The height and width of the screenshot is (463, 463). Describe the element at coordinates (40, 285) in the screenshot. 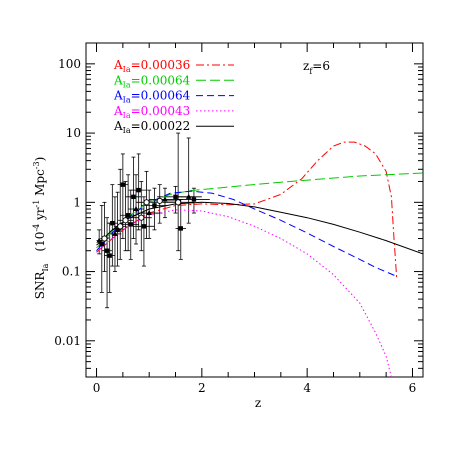

I see `y-label-main: SNR` at that location.